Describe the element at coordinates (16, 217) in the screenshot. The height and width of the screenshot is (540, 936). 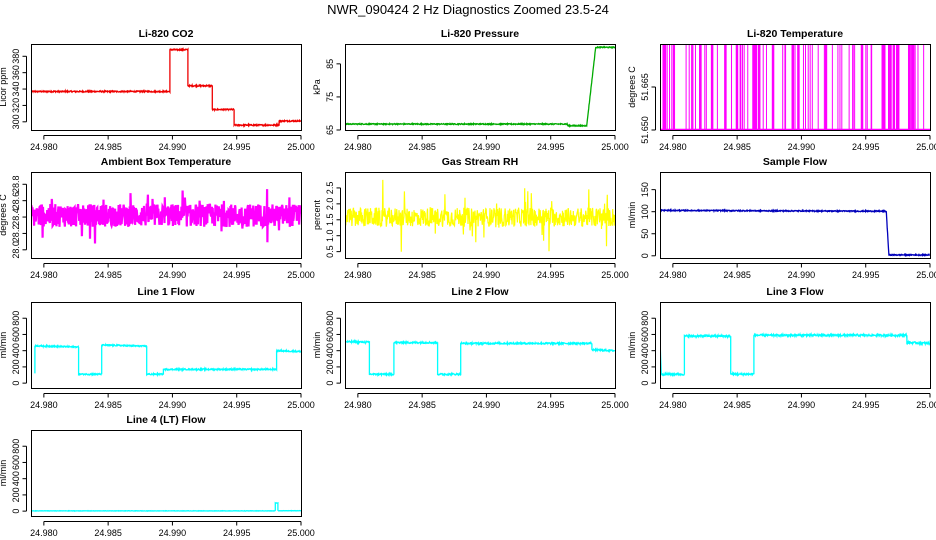
I see `y-tick-label: 28.4` at that location.